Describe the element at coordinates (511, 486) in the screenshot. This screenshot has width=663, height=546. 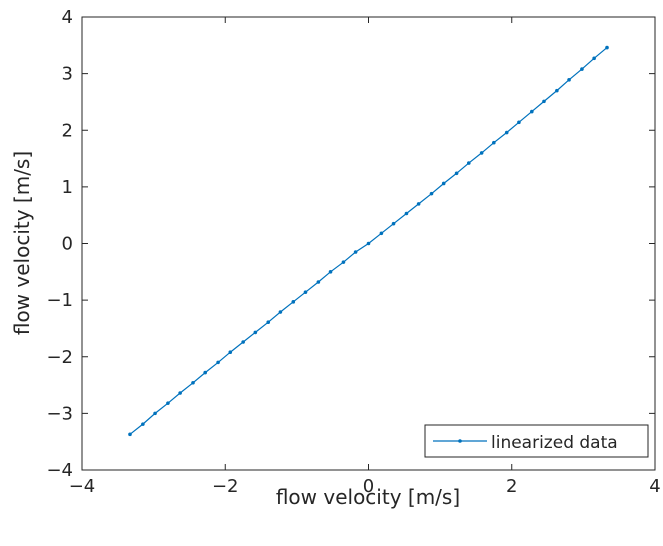
I see `x-tick-label: 2` at that location.